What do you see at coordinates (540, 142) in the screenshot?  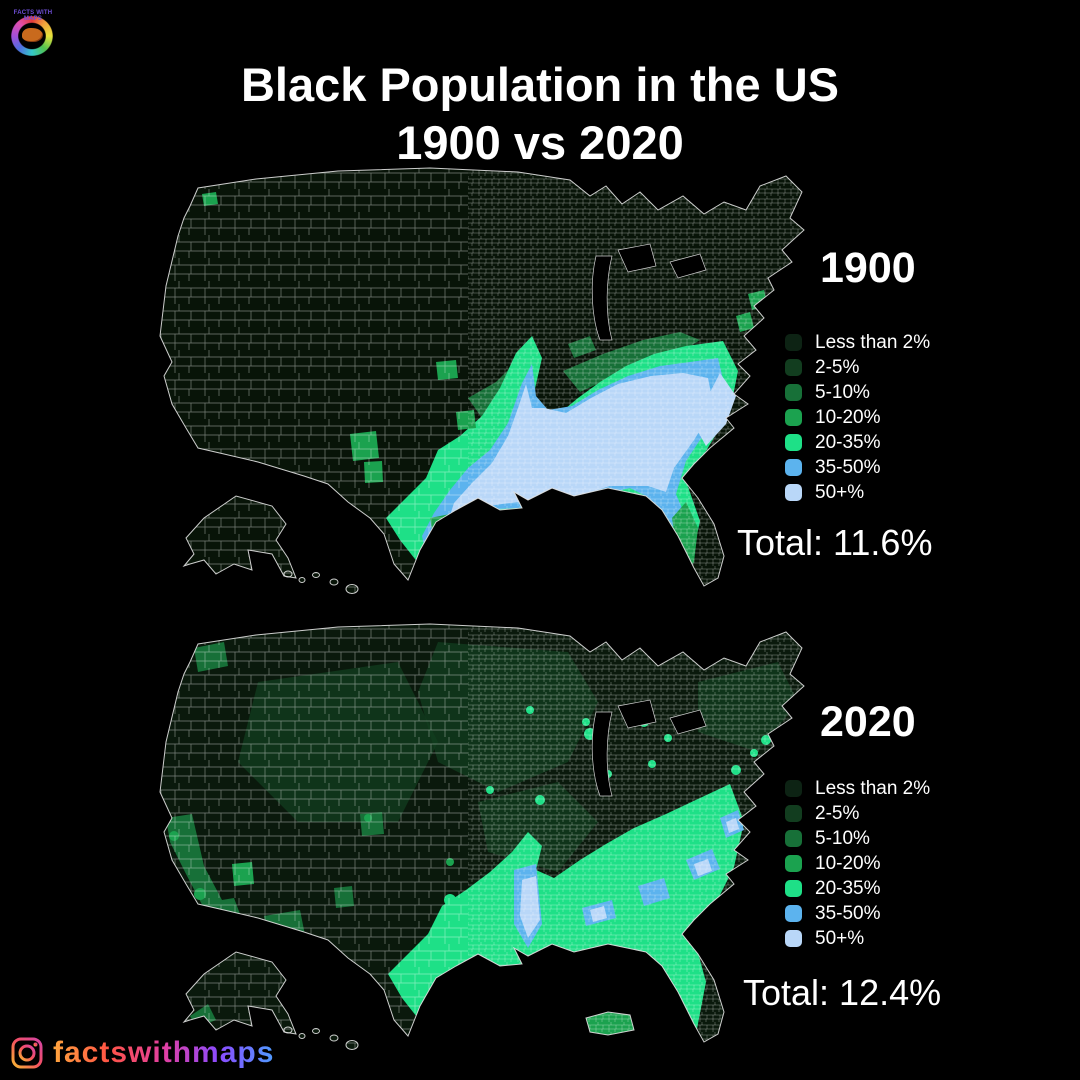 I see `title-line2: 1900 vs 2020` at bounding box center [540, 142].